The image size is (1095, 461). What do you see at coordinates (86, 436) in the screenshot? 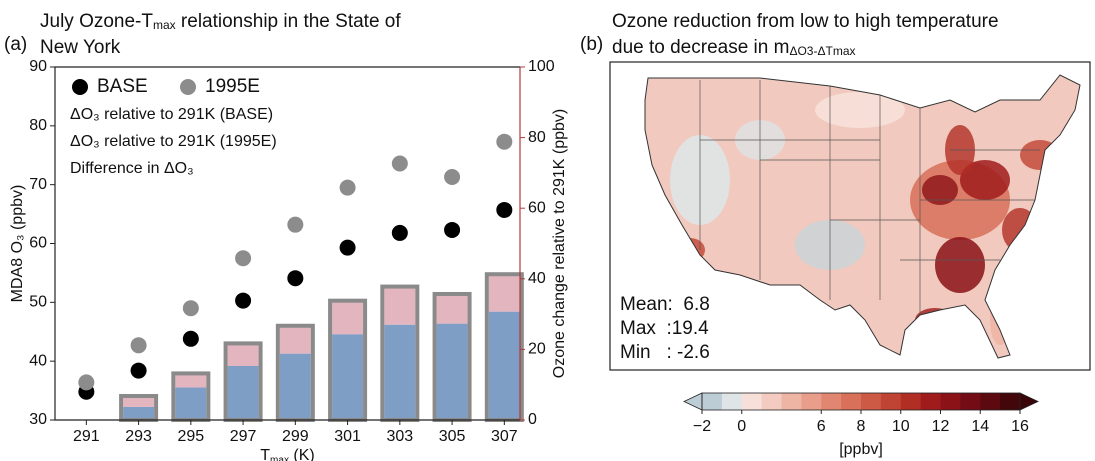
I see `x-tick-label: 291` at bounding box center [86, 436].